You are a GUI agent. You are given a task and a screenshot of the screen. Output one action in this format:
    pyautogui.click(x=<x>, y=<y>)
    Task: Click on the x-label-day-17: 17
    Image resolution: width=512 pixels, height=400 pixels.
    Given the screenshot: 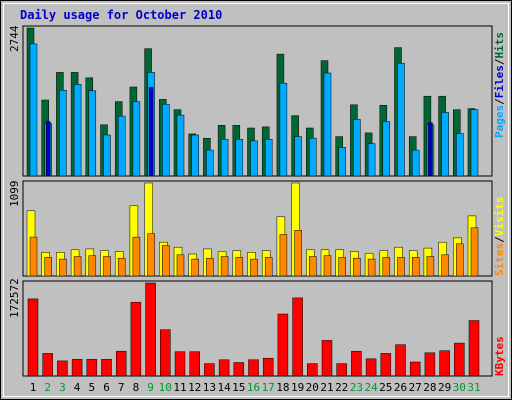 What is the action you would take?
    pyautogui.click(x=268, y=387)
    